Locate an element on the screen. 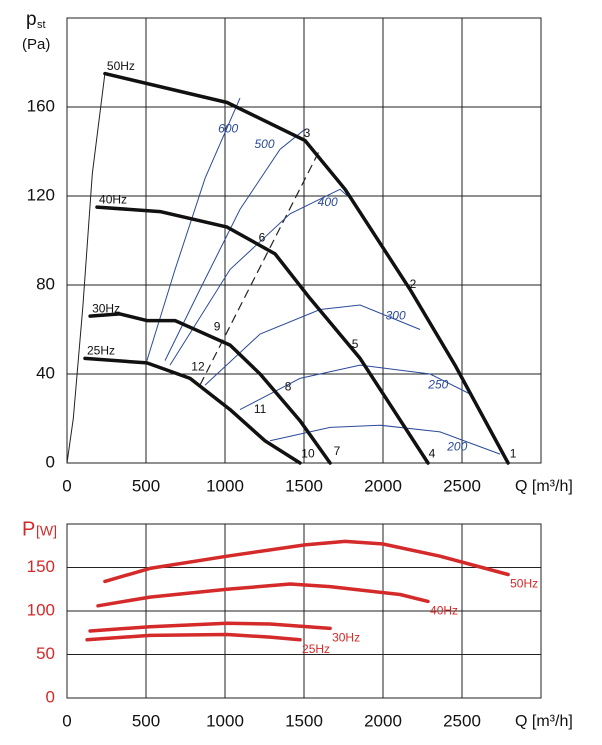 Image resolution: width=602 pixels, height=745 pixels. contour-label: 400 is located at coordinates (328, 202).